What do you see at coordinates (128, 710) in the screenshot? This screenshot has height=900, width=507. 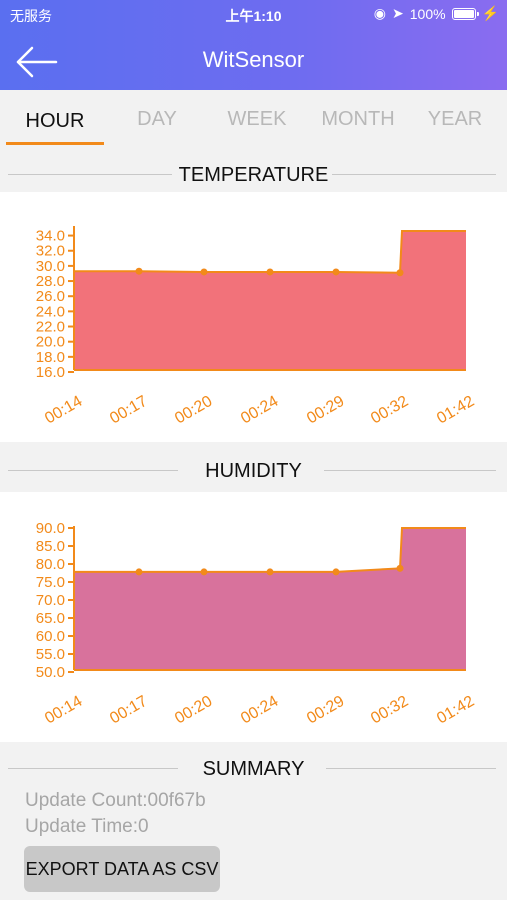 I see `hum-xtick-label-1: 00:17` at bounding box center [128, 710].